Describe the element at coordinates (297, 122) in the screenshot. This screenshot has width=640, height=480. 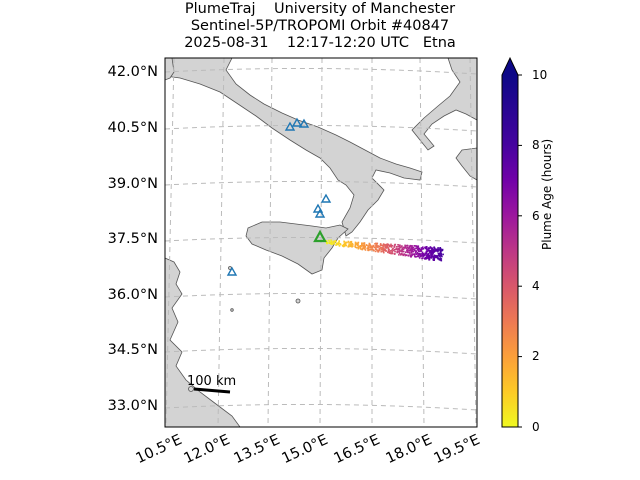
I see `volcano-marker` at that location.